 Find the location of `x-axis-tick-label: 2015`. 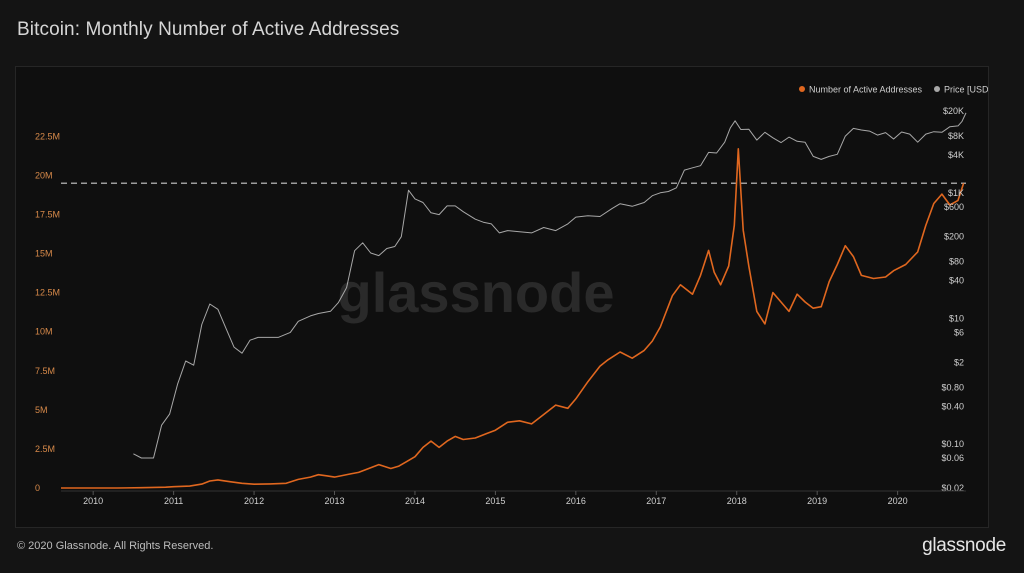

x-axis-tick-label: 2015 is located at coordinates (495, 501).